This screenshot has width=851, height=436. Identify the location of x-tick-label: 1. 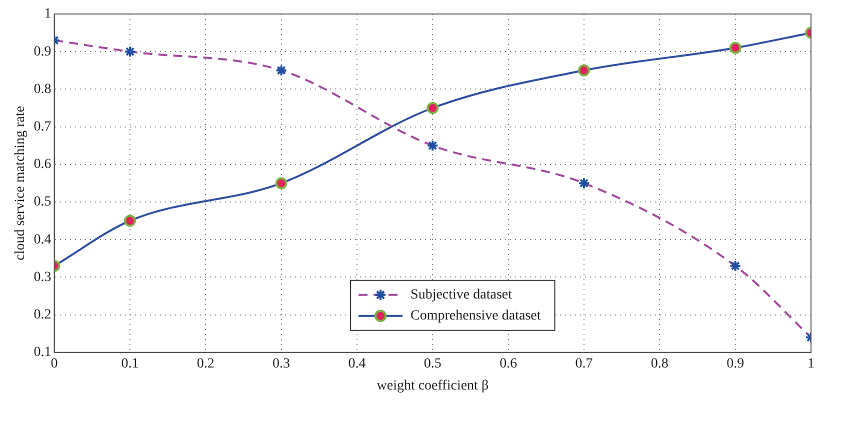
(811, 364).